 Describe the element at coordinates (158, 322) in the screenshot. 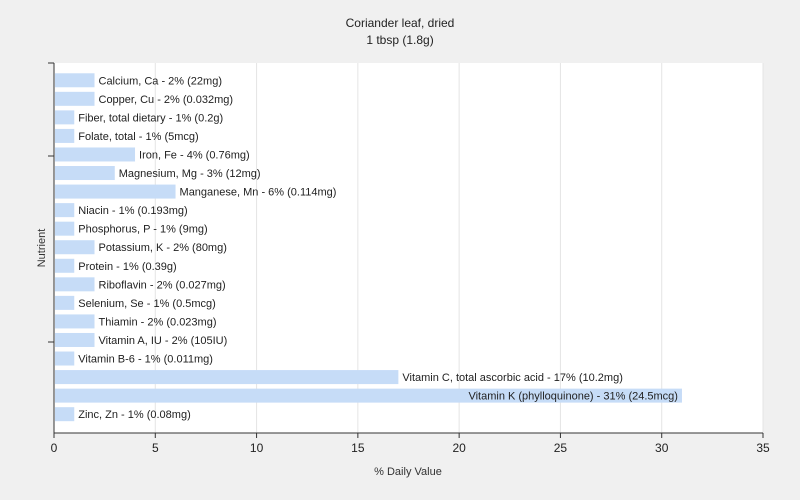

I see `bar-label: Thiamin - 2% (0.023mg)` at that location.